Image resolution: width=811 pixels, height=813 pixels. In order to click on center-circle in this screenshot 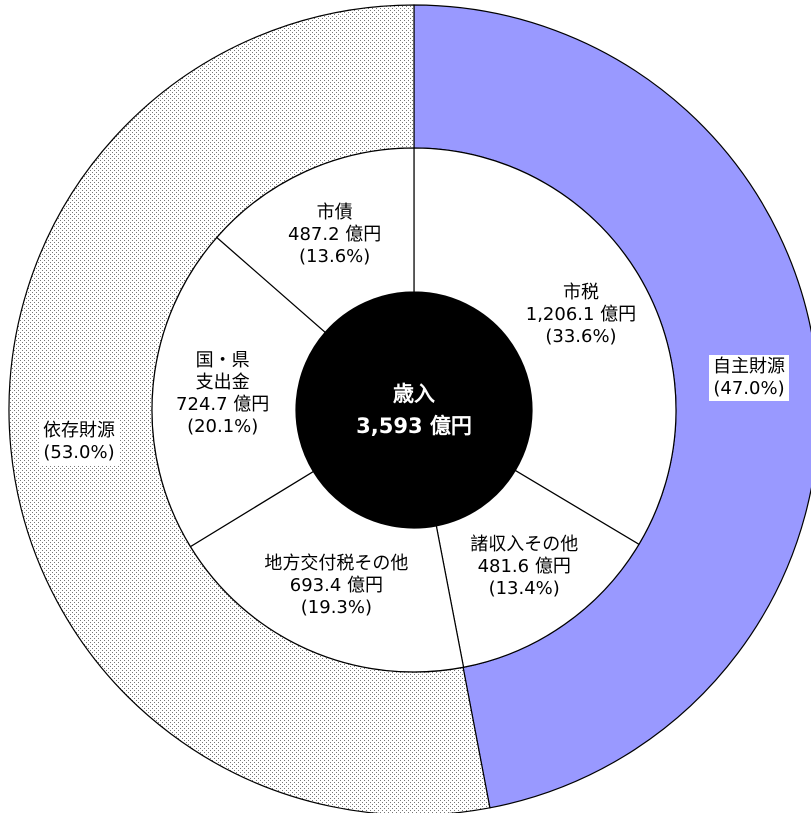, I will do `click(414, 410)`.